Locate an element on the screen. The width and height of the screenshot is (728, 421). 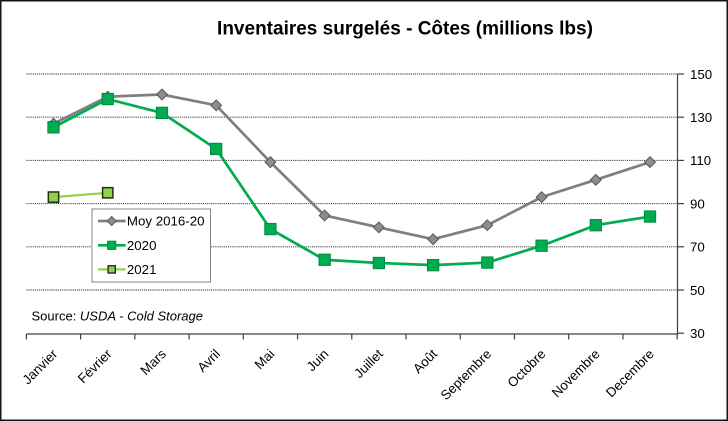
svg-text: 70 is located at coordinates (697, 247).